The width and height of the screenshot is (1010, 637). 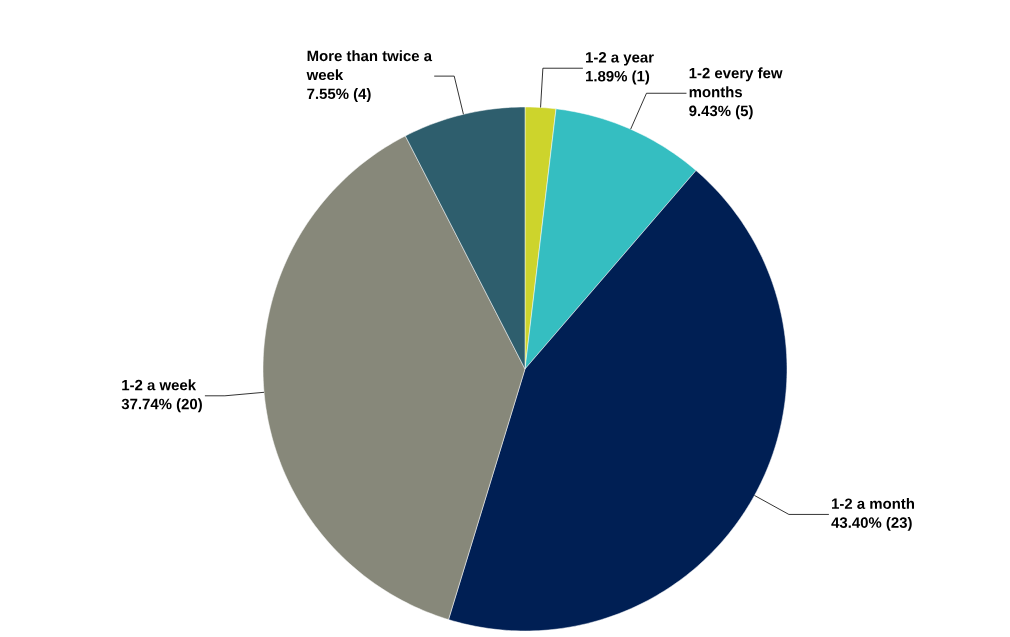 I want to click on slice-label: 1-2 a month, so click(x=873, y=503).